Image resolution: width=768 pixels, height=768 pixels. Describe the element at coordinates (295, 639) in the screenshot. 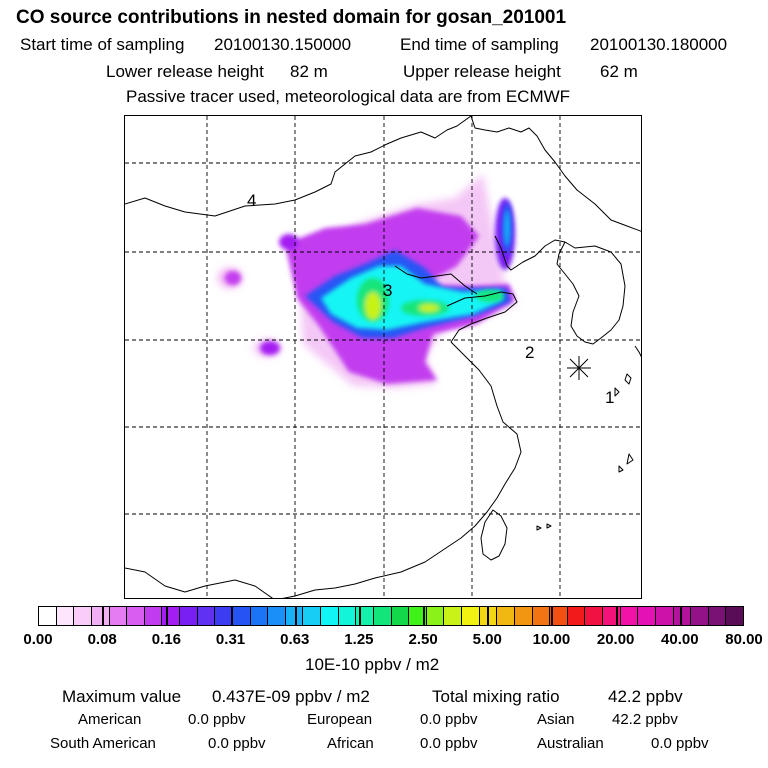

I see `colorbar-tick-label: 0.63` at that location.